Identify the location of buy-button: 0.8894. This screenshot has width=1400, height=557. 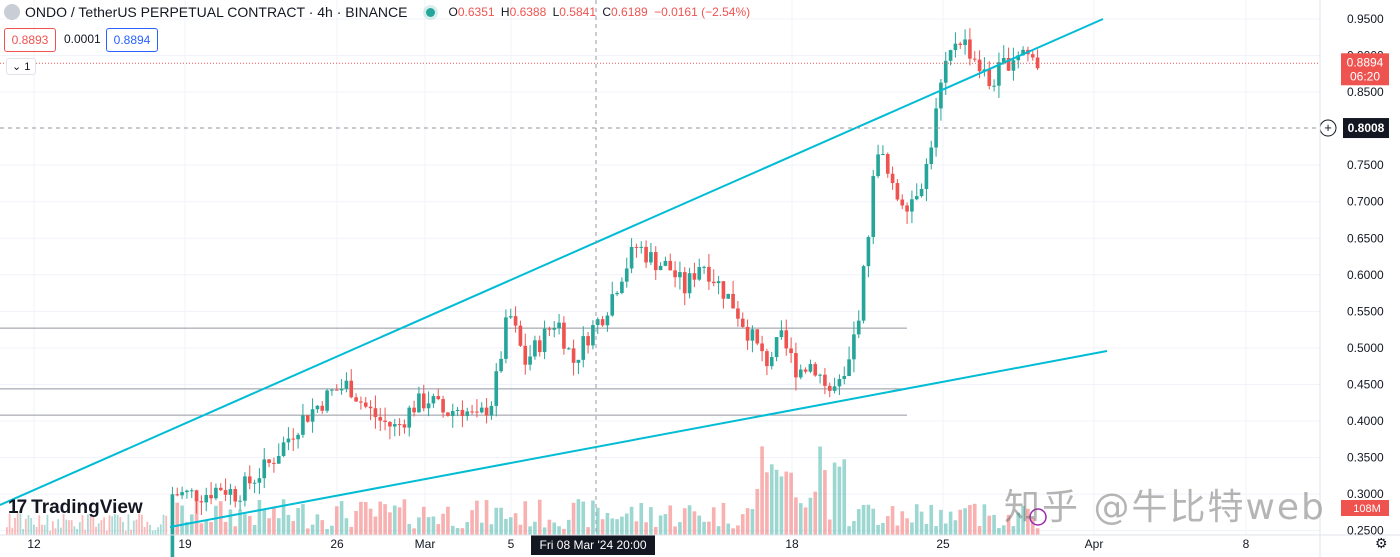
(132, 40).